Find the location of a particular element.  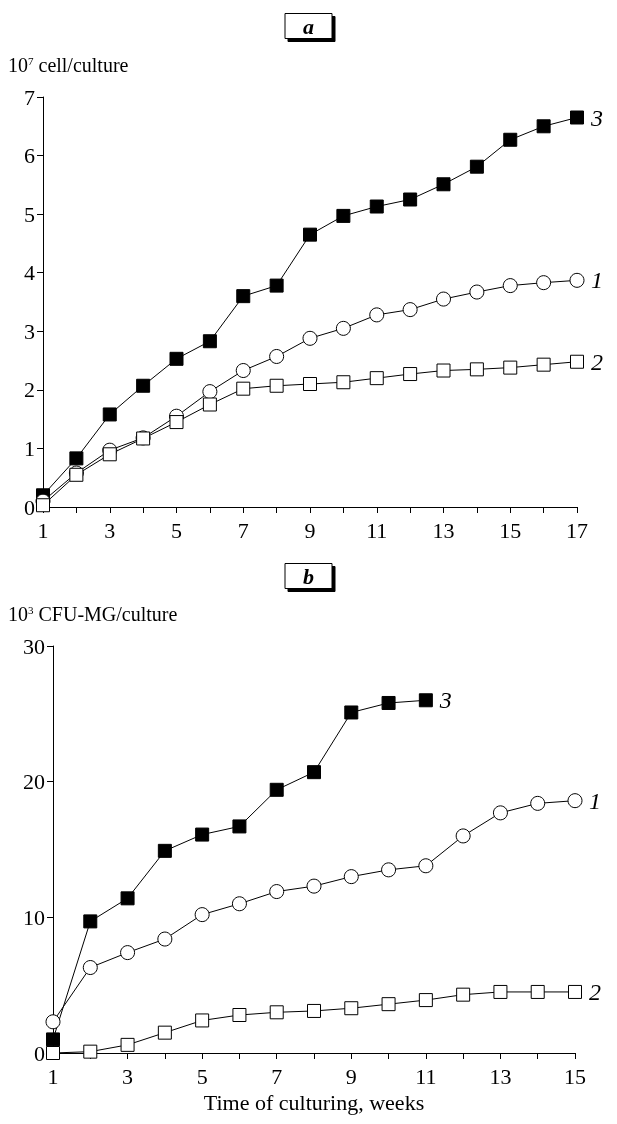

x-tick-label: 5 is located at coordinates (202, 1076).